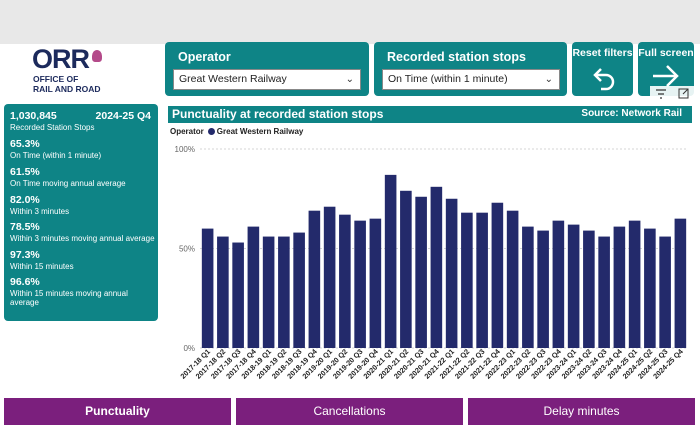  Describe the element at coordinates (82, 238) in the screenshot. I see `kpi-label: Within 3 minutes moving annual average` at that location.